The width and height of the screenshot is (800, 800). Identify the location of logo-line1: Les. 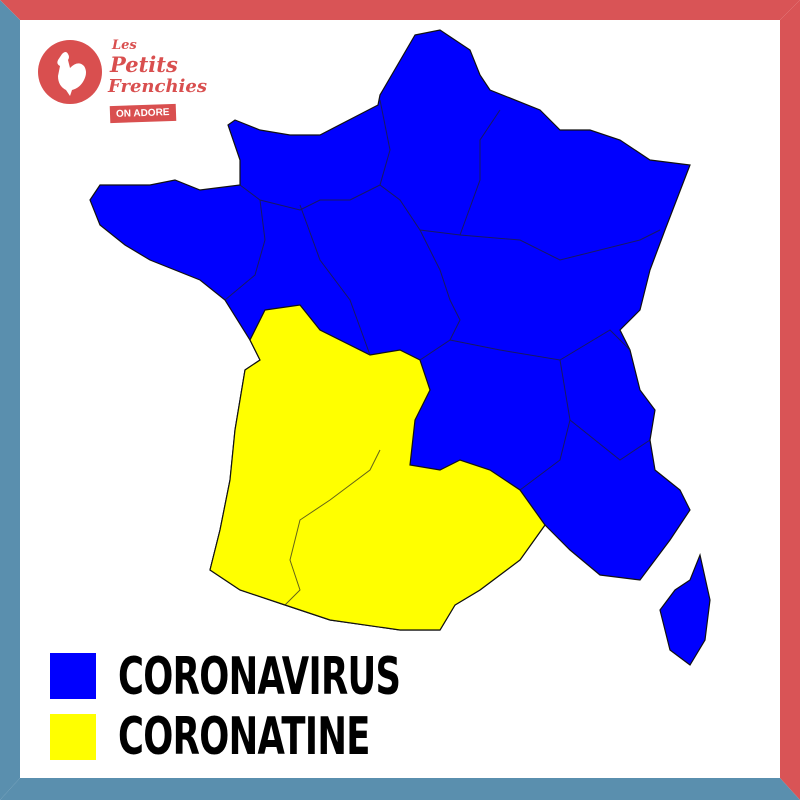
(124, 45).